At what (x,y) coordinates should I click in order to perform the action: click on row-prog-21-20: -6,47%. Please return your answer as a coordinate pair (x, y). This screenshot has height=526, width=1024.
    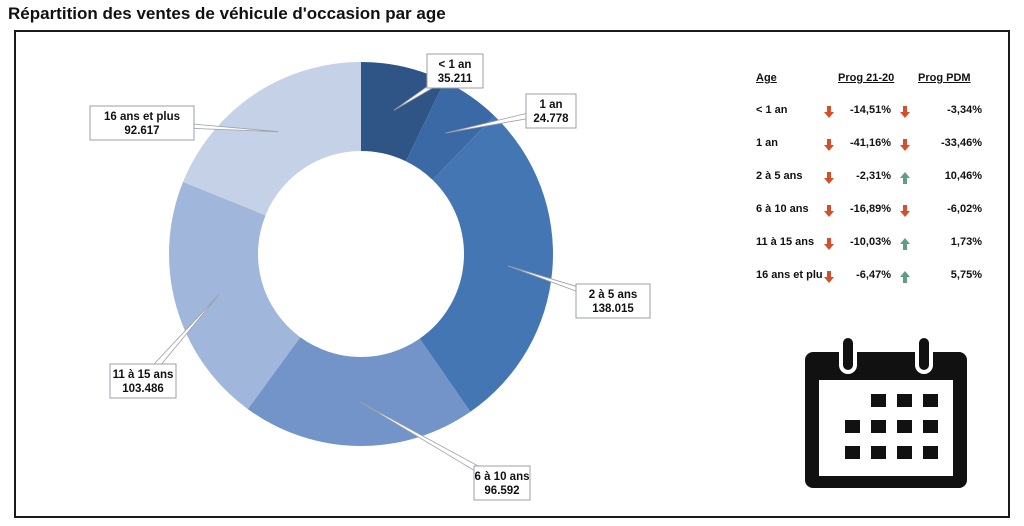
    Looking at the image, I should click on (873, 275).